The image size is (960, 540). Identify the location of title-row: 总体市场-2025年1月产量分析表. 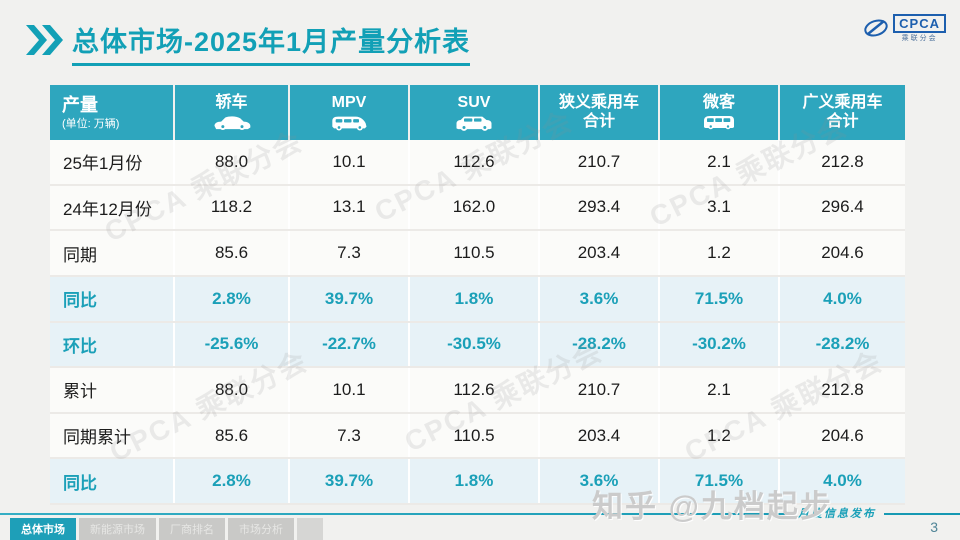
(247, 43).